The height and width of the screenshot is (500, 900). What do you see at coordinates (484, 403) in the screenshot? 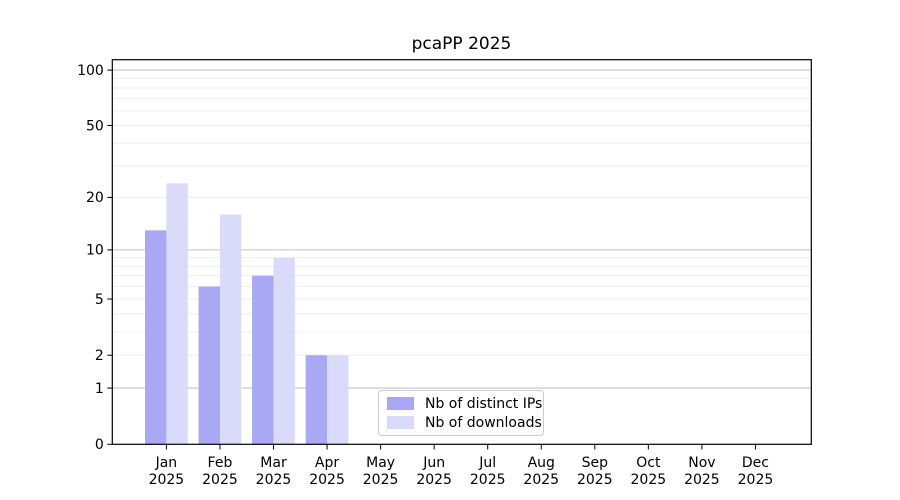
I see `legend-label-distinct-ips: Nb of distinct IPs` at bounding box center [484, 403].